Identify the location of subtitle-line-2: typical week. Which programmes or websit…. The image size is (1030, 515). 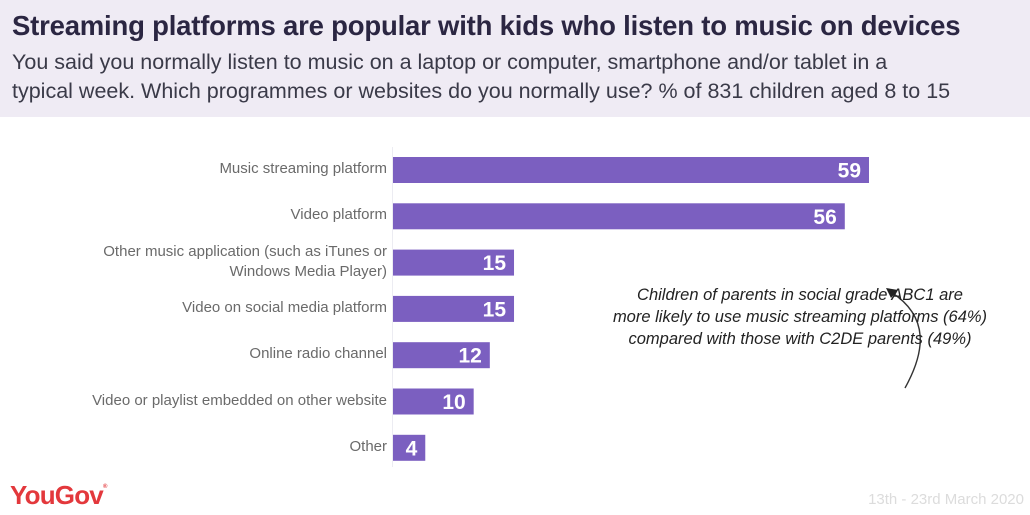
(481, 91).